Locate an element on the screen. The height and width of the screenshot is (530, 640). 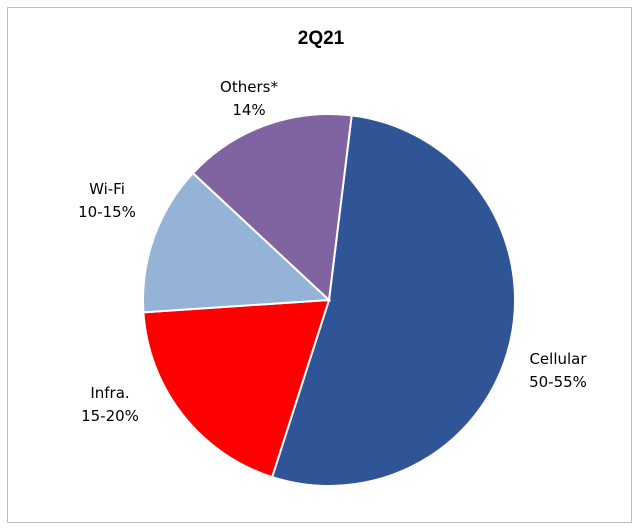
pie-slice-wi-fi is located at coordinates (237, 242).